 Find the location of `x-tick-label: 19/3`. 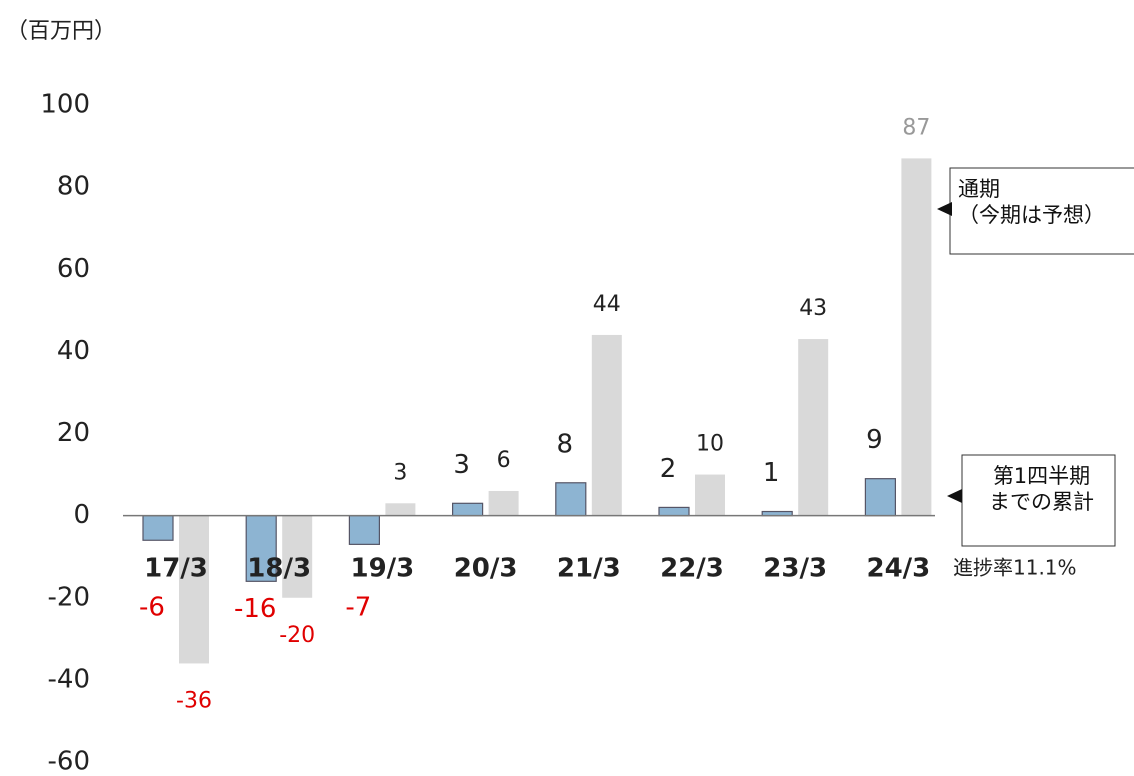

x-tick-label: 19/3 is located at coordinates (383, 569).